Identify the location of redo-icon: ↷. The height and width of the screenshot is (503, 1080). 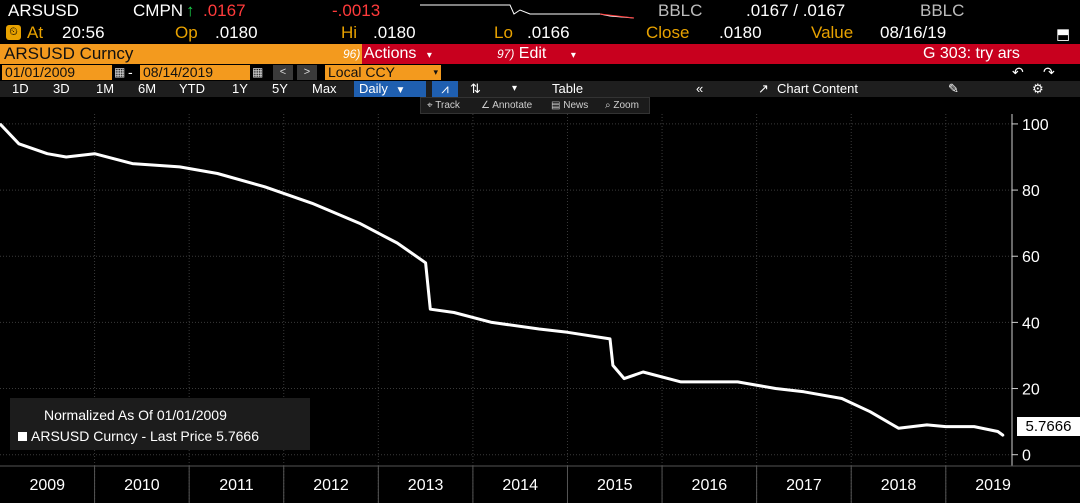
(1049, 72).